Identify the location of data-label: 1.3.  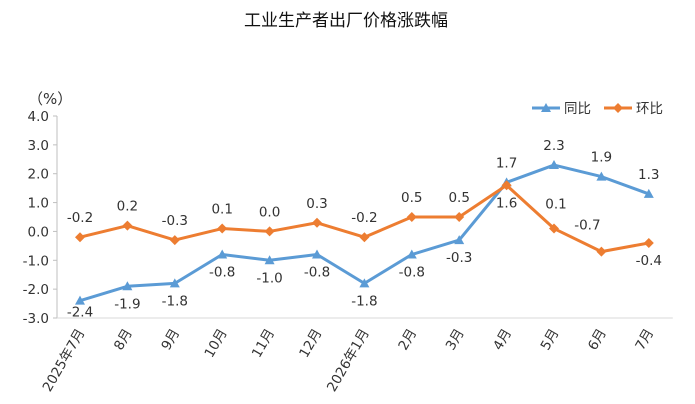
(648, 175).